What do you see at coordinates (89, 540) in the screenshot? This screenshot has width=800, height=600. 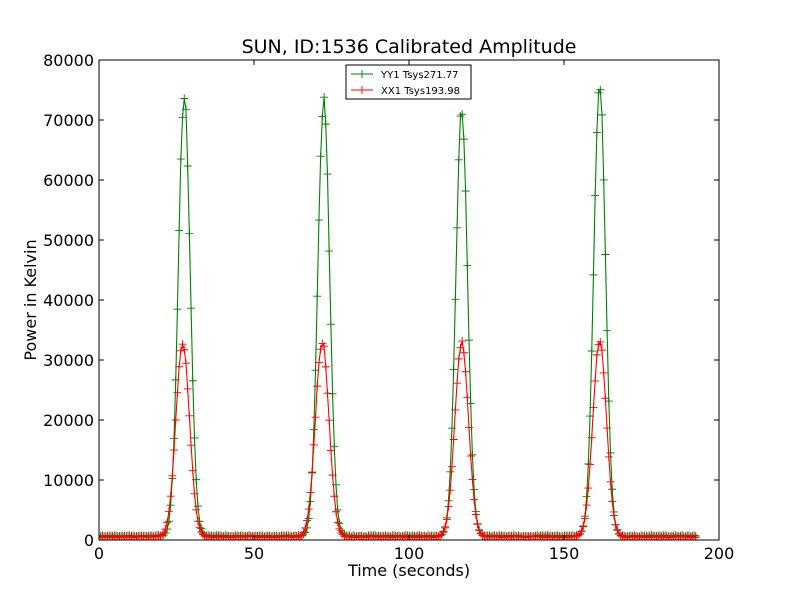 I see `y-tick-label: 0` at bounding box center [89, 540].